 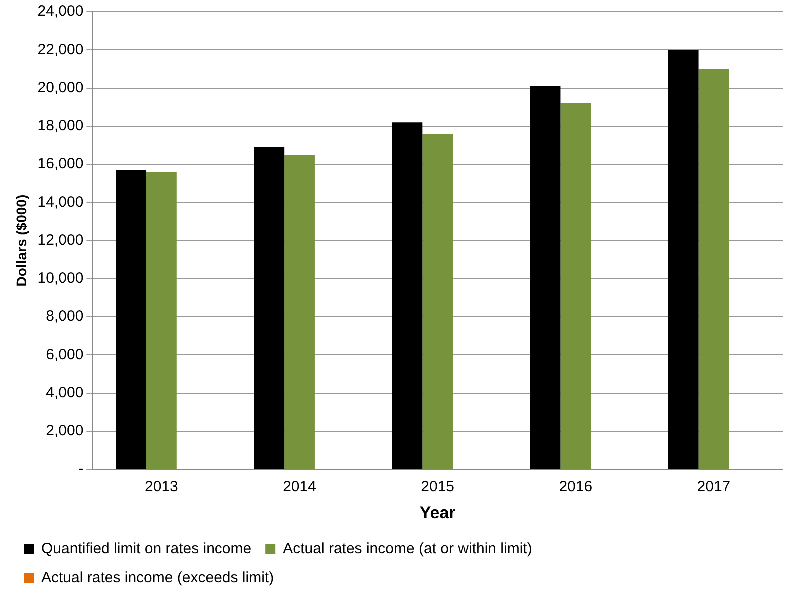 What do you see at coordinates (65, 431) in the screenshot?
I see `y-tick-label: 2,000` at bounding box center [65, 431].